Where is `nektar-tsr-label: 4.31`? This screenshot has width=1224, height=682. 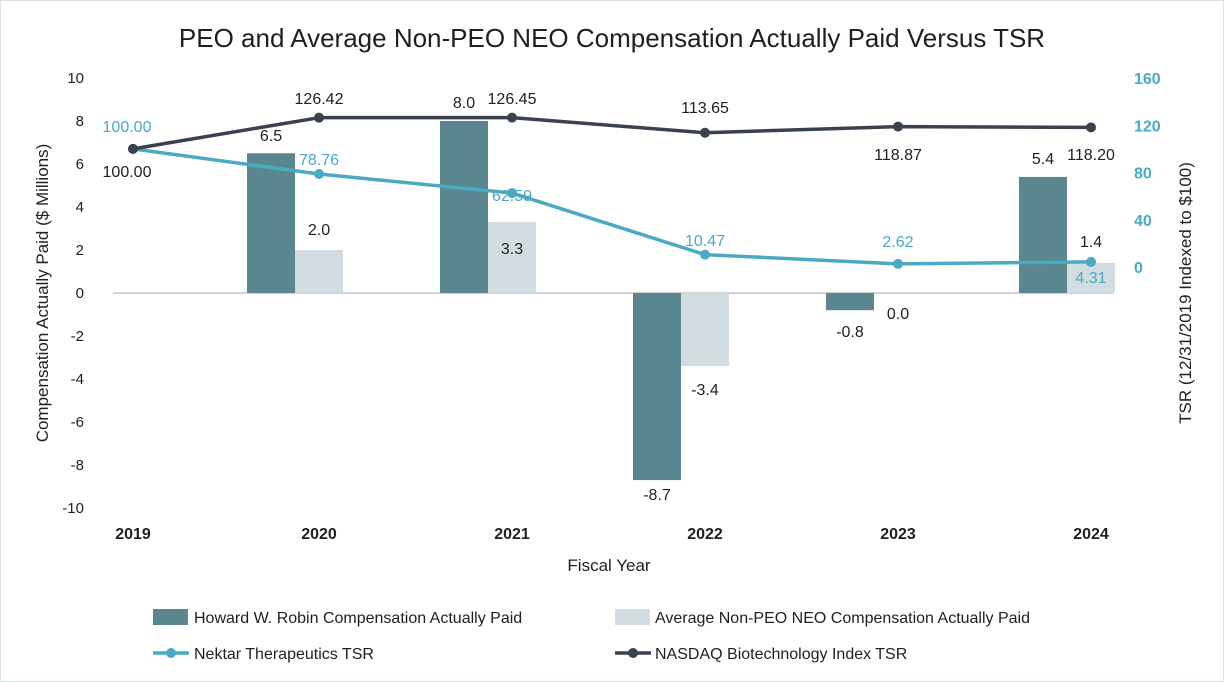
nektar-tsr-label: 4.31 is located at coordinates (1090, 278).